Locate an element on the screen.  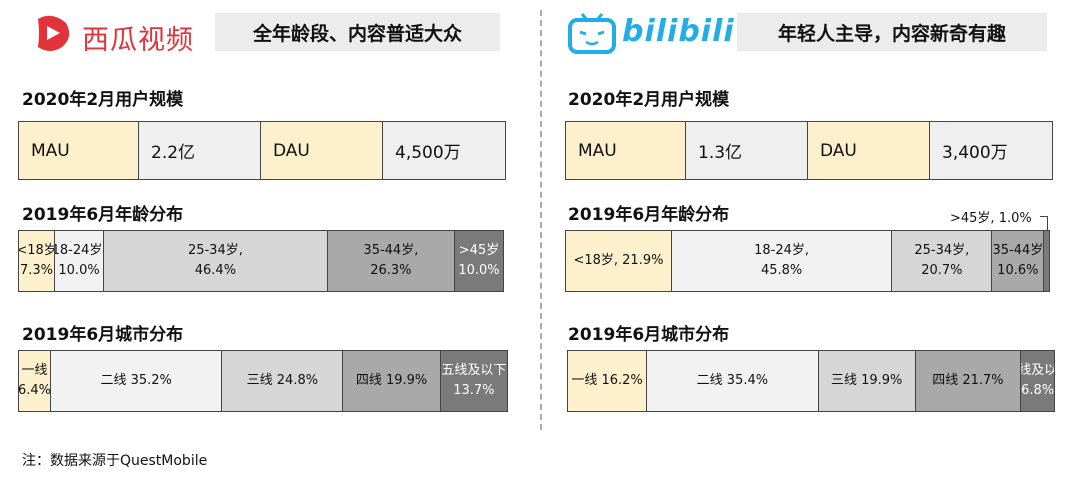
left-age-segment-value: 7.3% is located at coordinates (37, 270).